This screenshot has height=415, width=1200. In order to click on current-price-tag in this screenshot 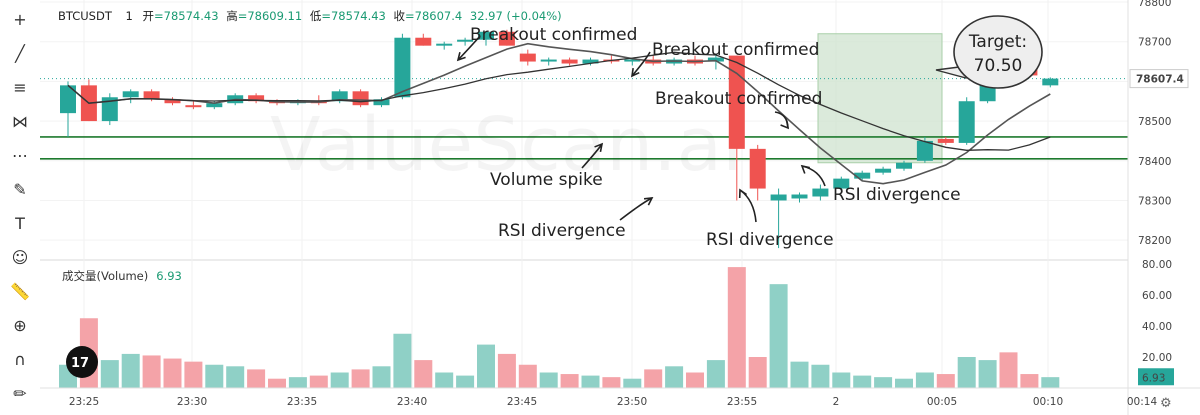, I will do `click(1159, 79)`.